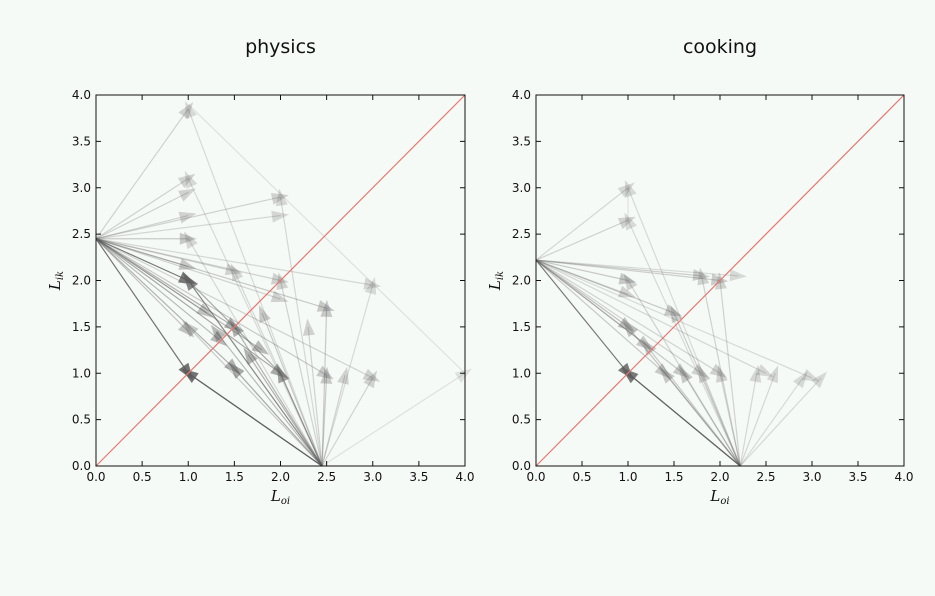 This screenshot has width=935, height=596. I want to click on x-tick-label: 3.5, so click(418, 477).